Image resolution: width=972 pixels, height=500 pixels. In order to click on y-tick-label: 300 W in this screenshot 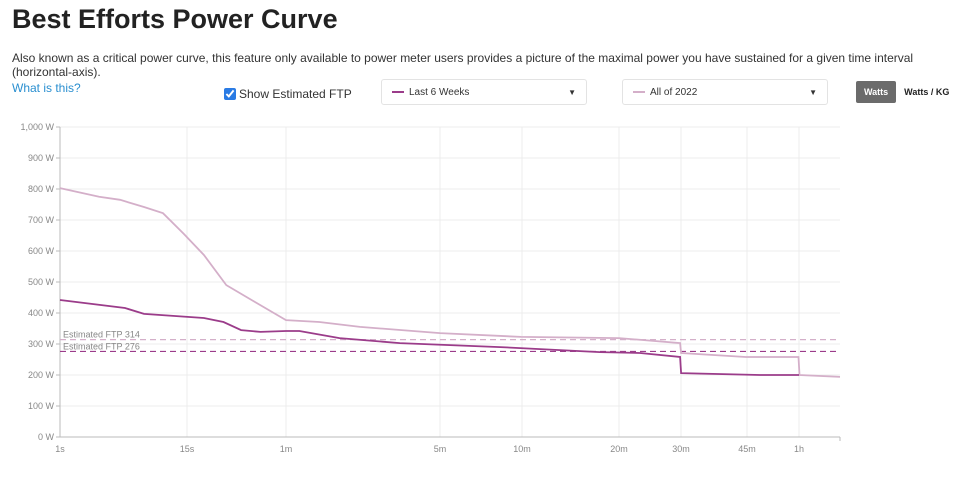, I will do `click(41, 344)`.